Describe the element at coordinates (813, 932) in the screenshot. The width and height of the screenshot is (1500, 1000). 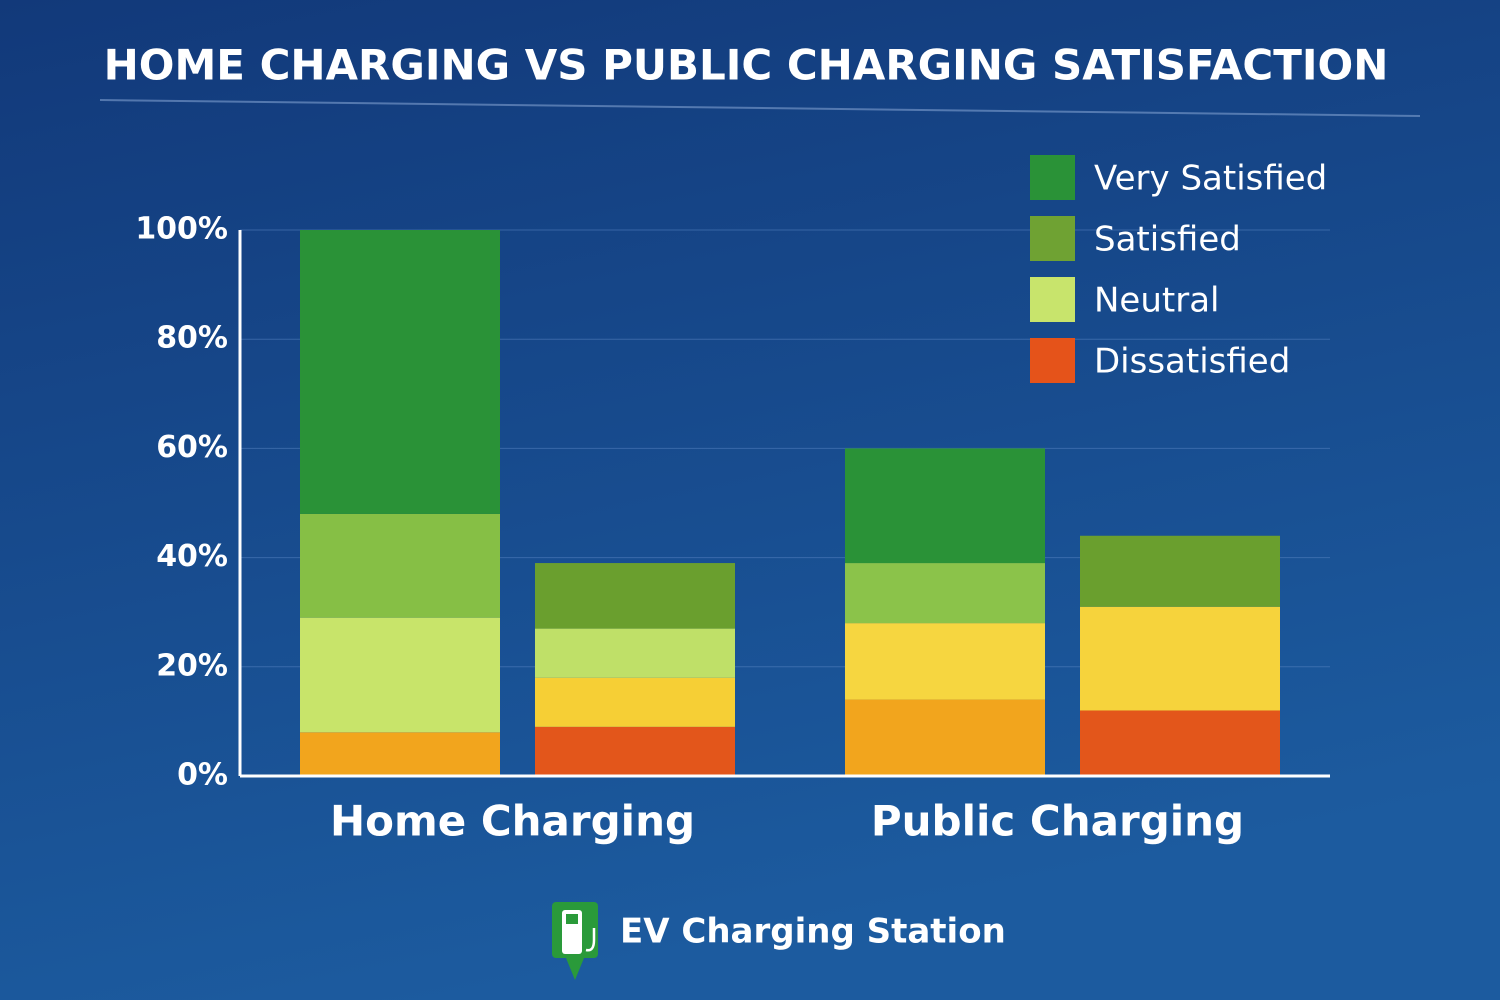
I see `footer-text: EV Charging Station` at that location.